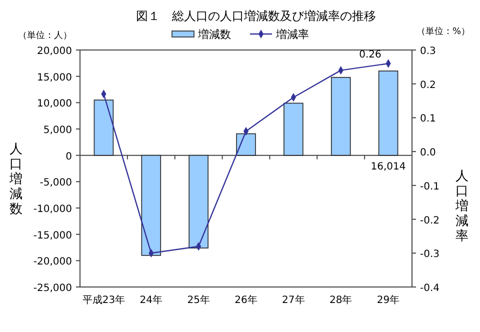  What do you see at coordinates (54, 78) in the screenshot?
I see `y-tick-label: 15,000` at bounding box center [54, 78].